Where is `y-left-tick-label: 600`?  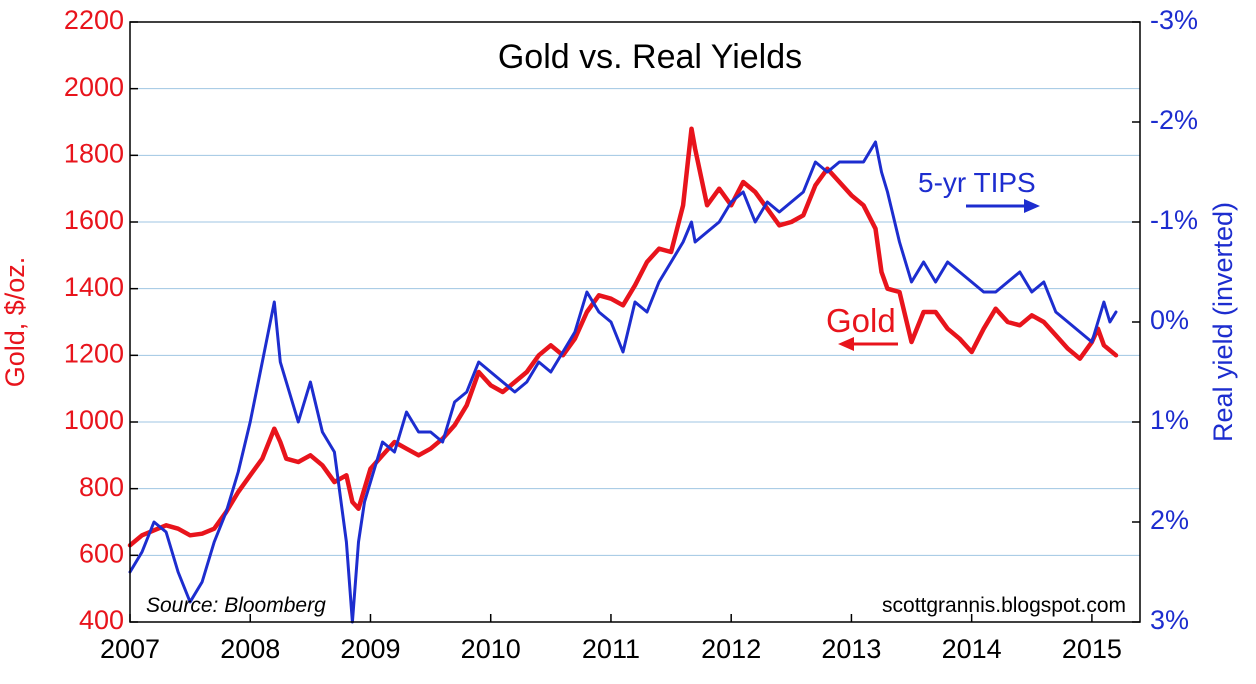 y-left-tick-label: 600 is located at coordinates (101, 553).